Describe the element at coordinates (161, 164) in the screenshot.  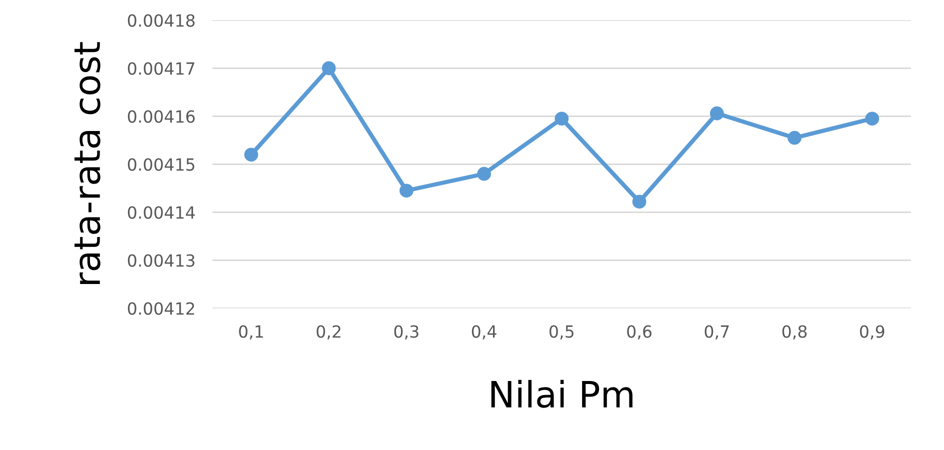
I see `y-tick-label: 0.00415` at that location.